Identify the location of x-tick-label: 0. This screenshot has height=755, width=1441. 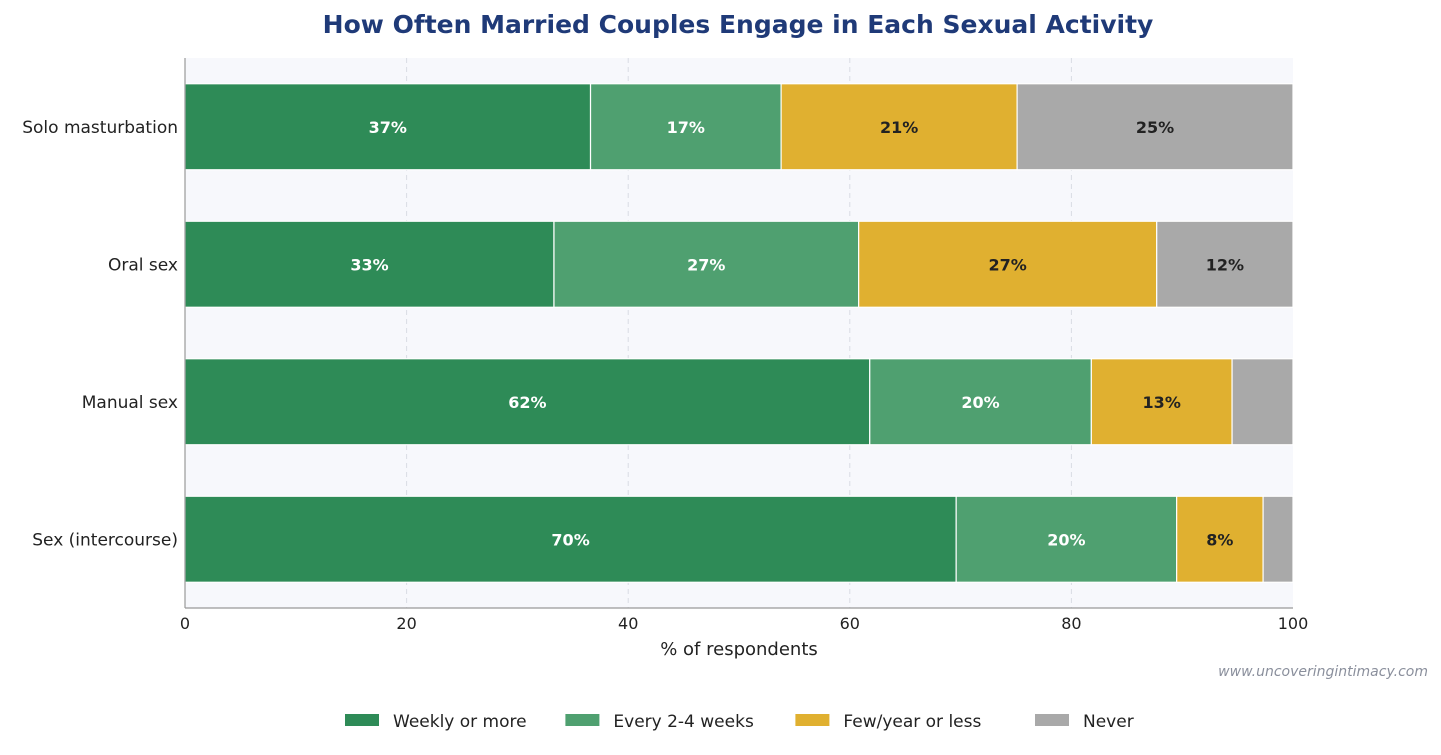
(185, 623).